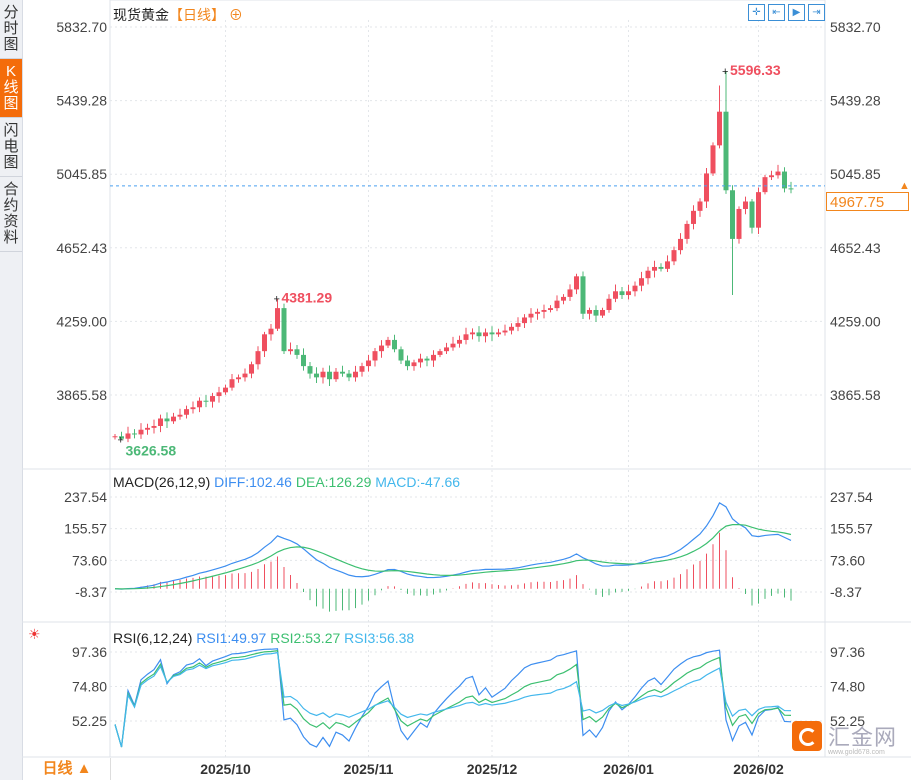 This screenshot has width=911, height=780. I want to click on tab-contract-info: 合约资料, so click(11, 214).